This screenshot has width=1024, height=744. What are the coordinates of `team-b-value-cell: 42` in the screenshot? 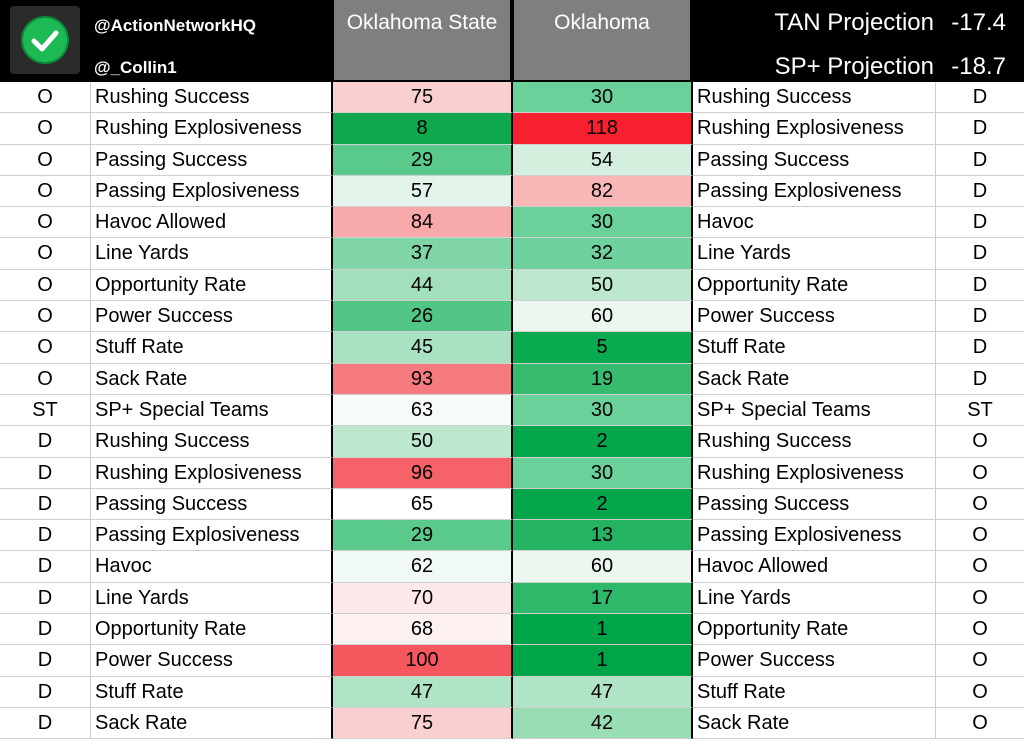 It's located at (603, 723).